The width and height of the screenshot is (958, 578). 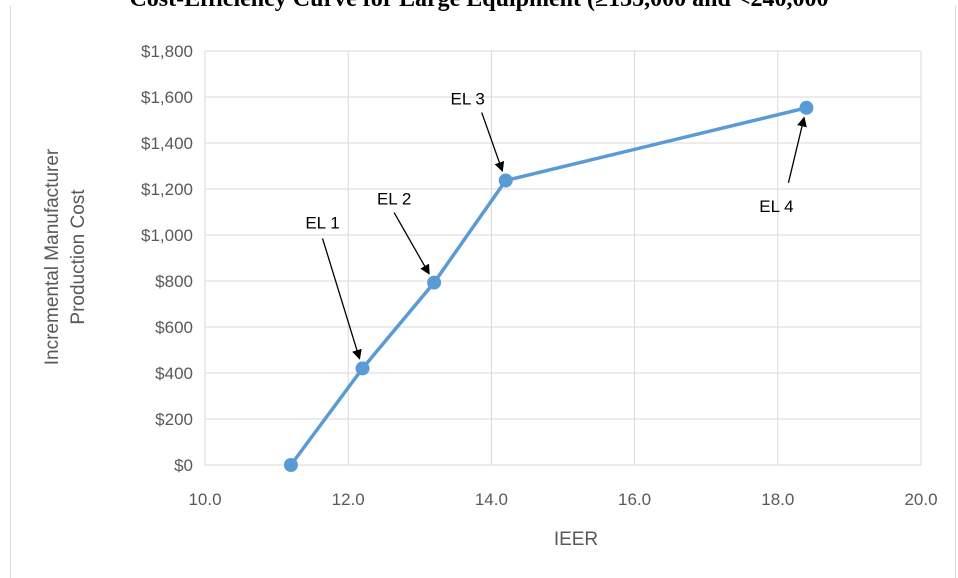 I want to click on x-tick-label: 20.0, so click(x=920, y=499).